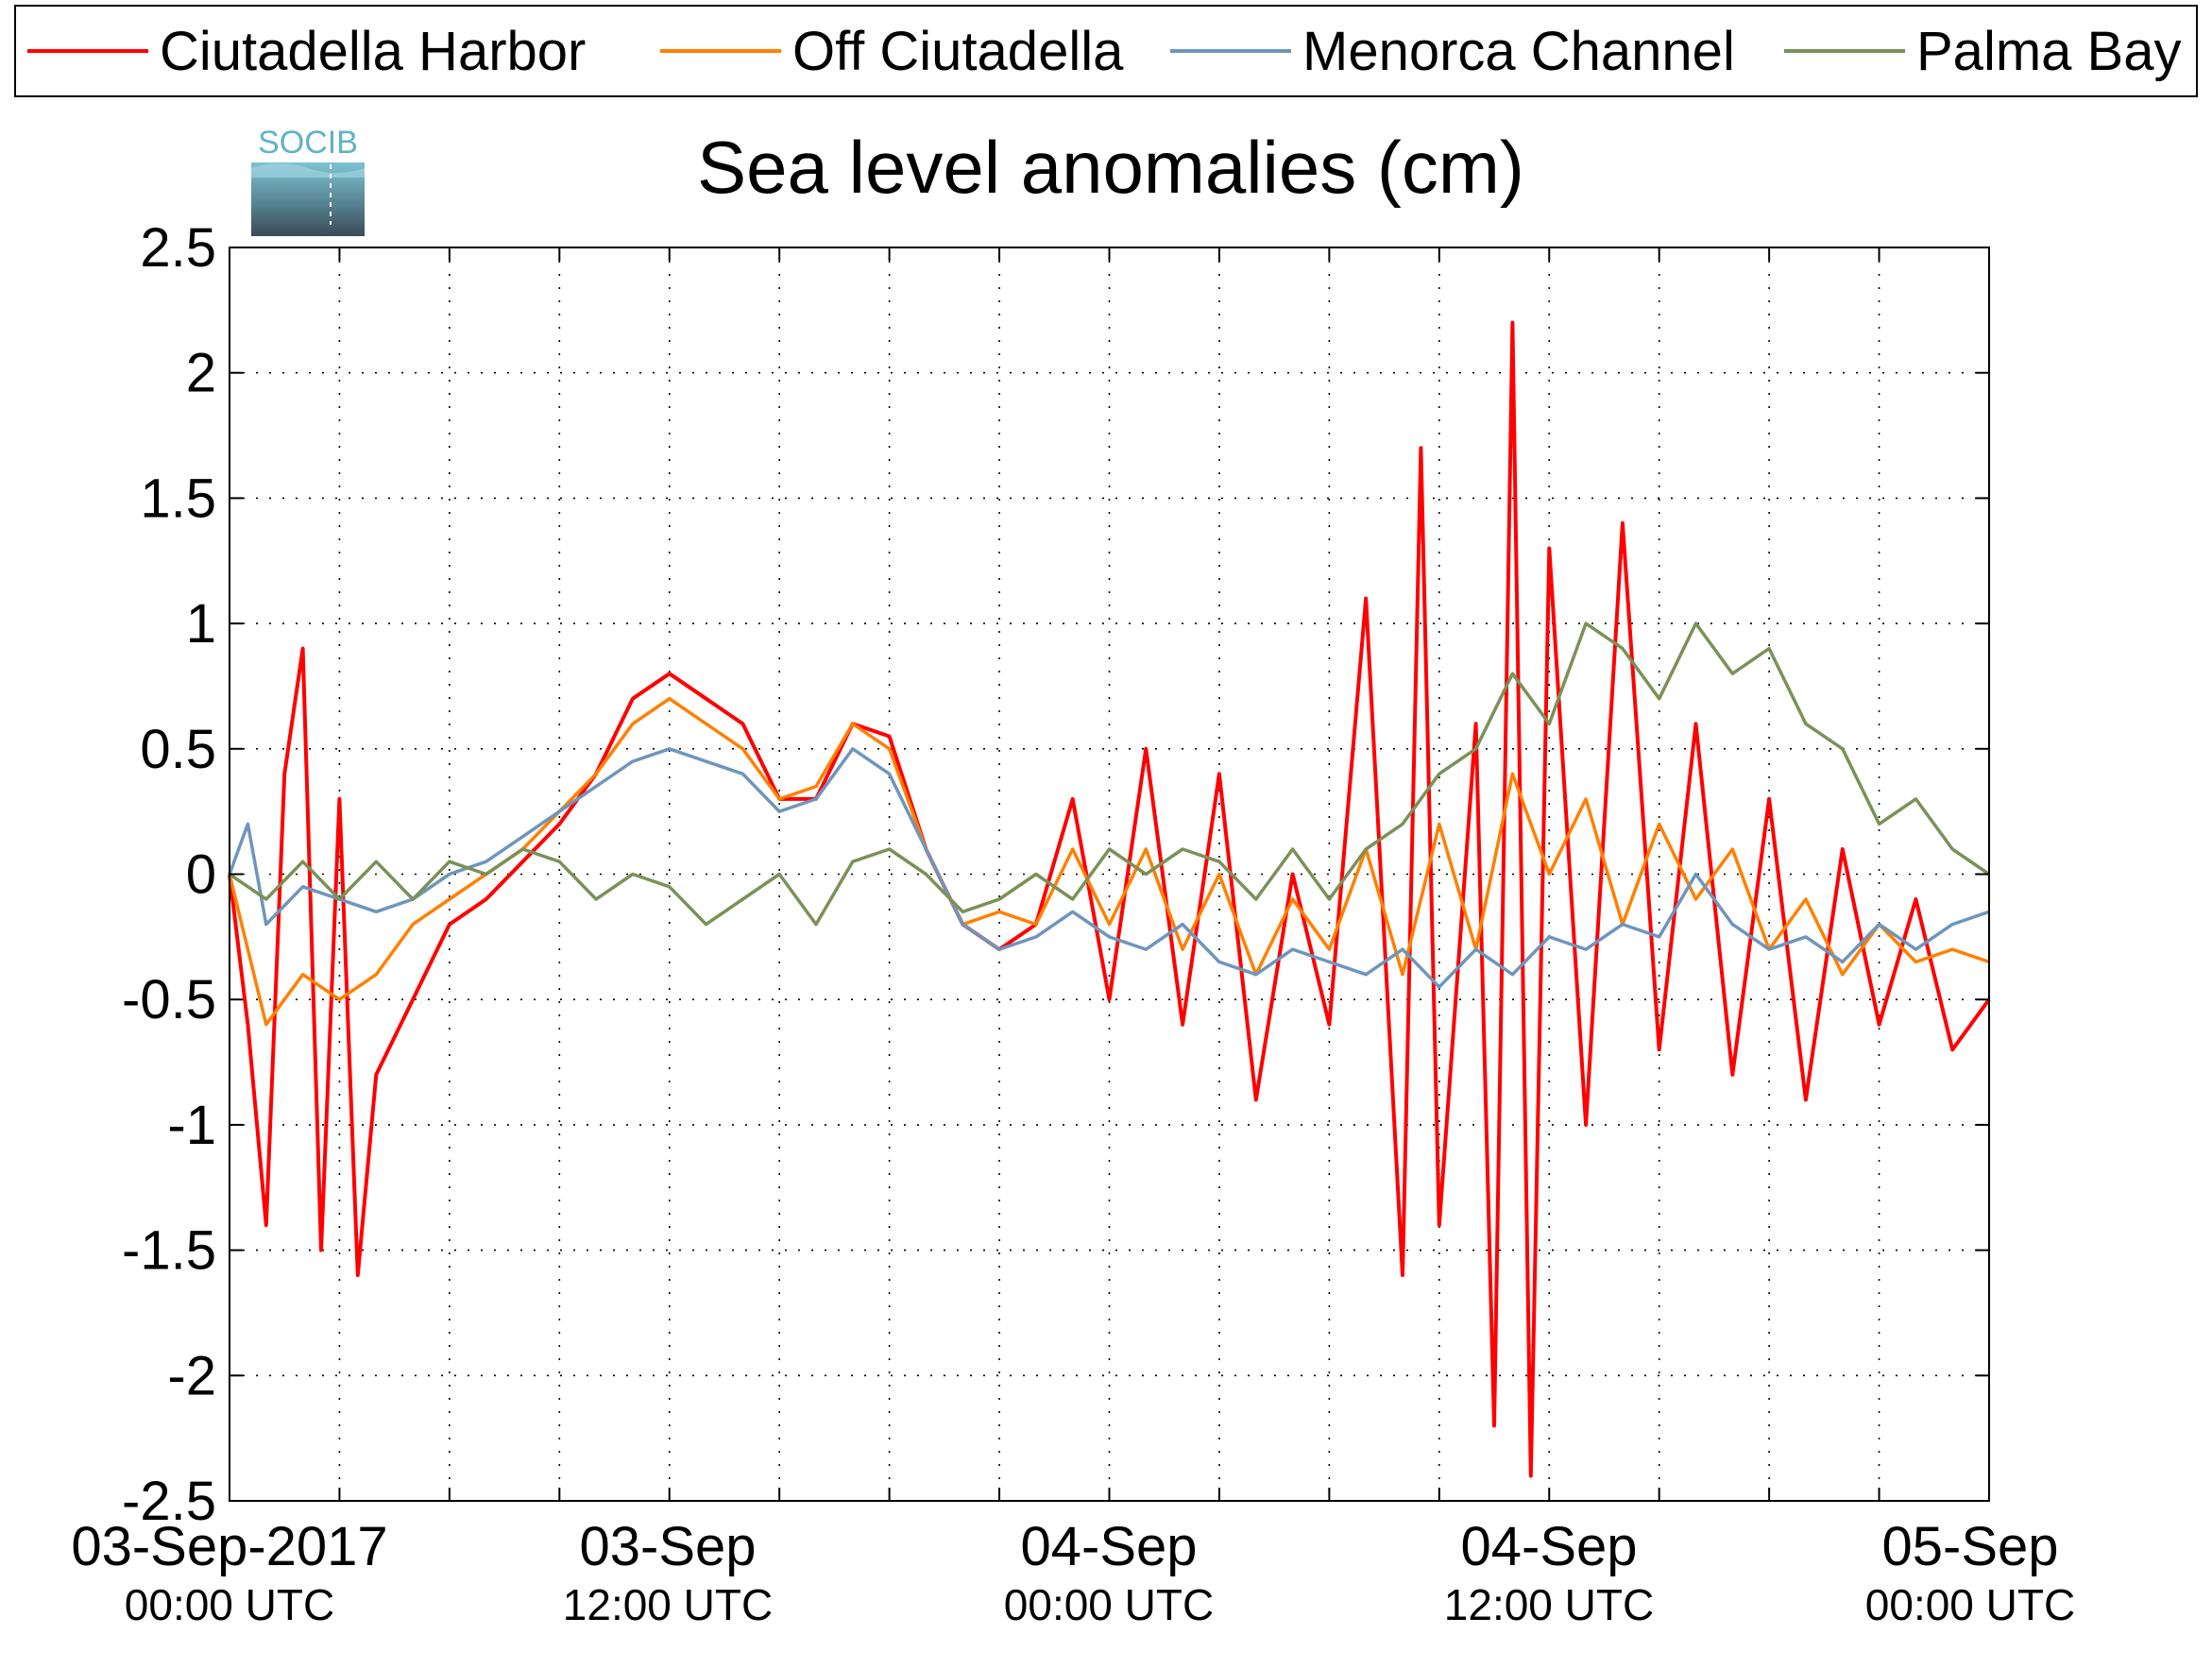 This screenshot has width=2212, height=1669. What do you see at coordinates (2049, 51) in the screenshot?
I see `legend-label: Palma Bay` at bounding box center [2049, 51].